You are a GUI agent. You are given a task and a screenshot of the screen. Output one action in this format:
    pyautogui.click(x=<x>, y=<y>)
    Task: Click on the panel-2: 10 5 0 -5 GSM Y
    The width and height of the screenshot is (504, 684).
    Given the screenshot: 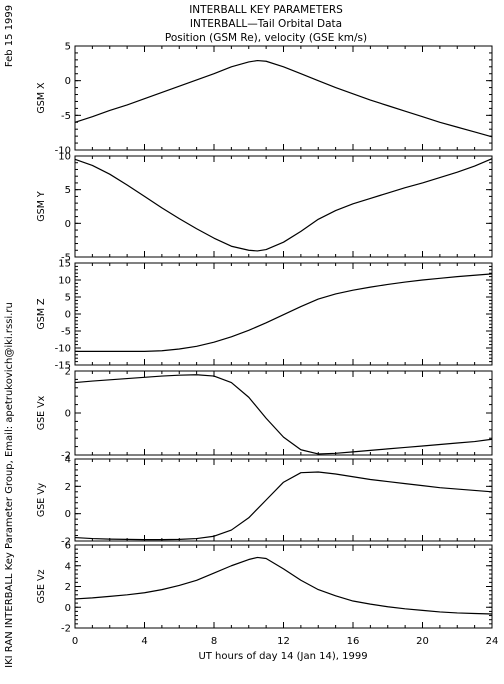 What is the action you would take?
    pyautogui.click(x=264, y=208)
    